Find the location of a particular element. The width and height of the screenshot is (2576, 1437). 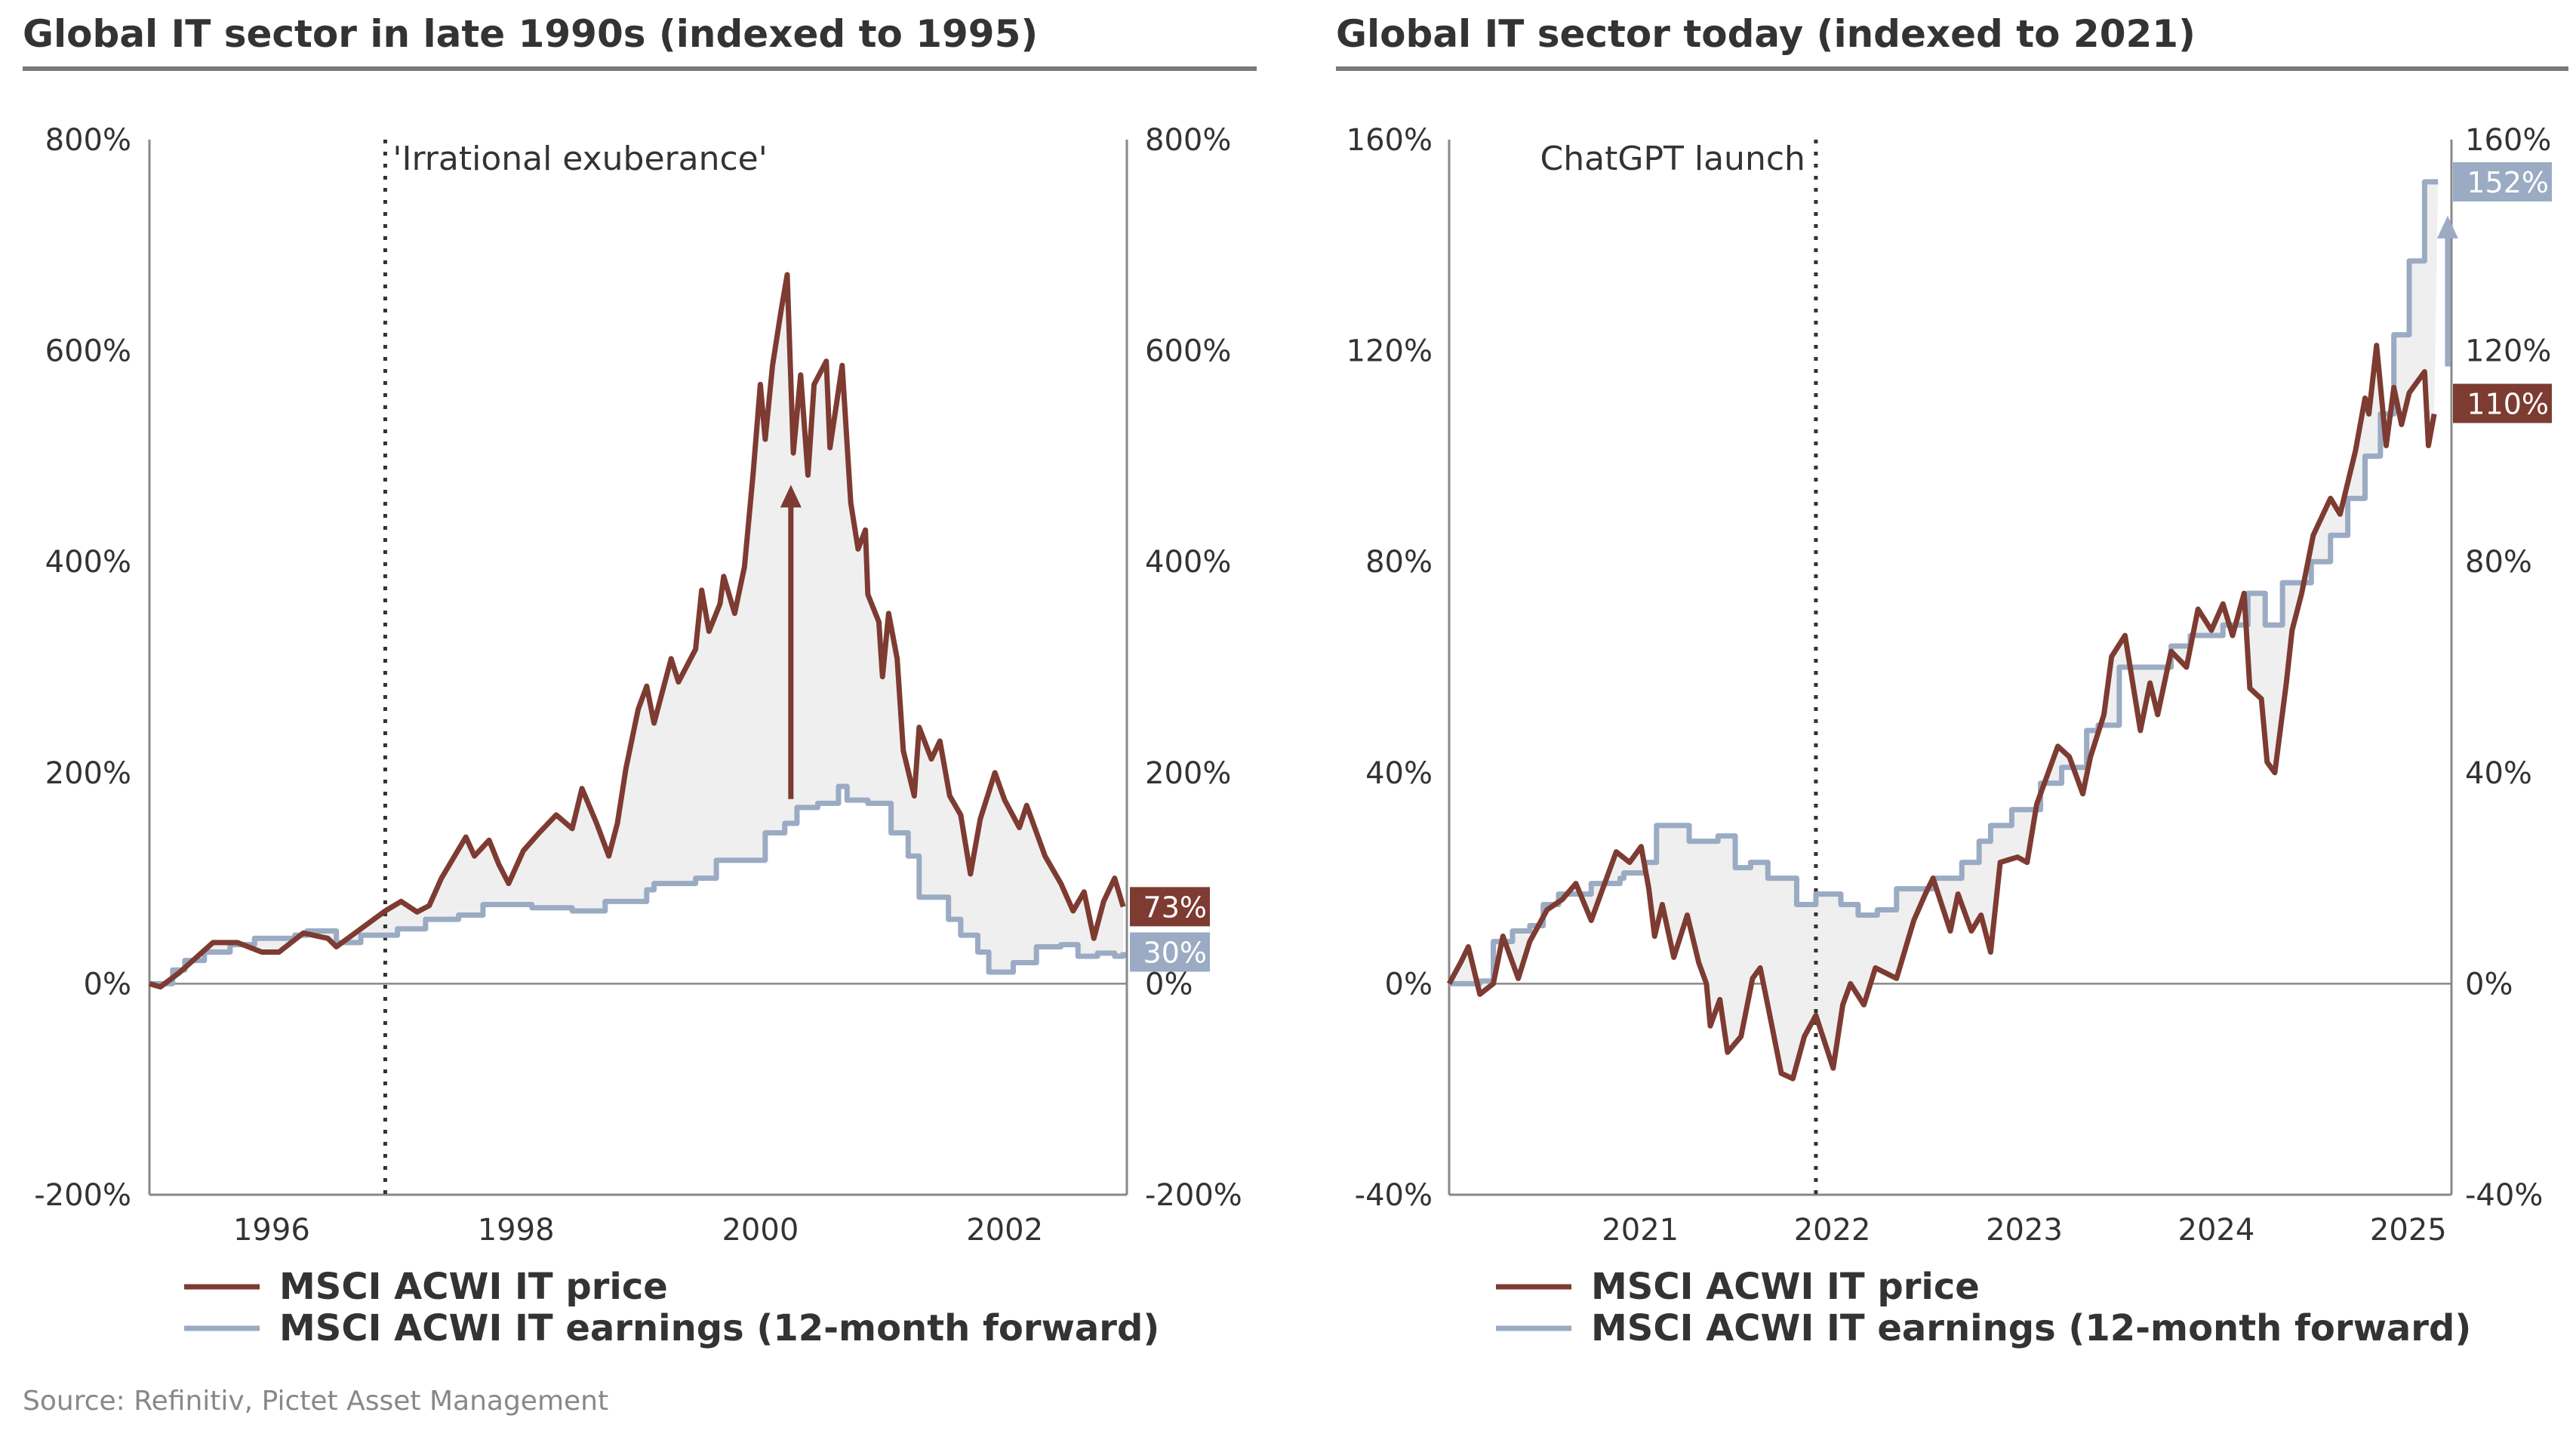

x-tick-label: 1996 is located at coordinates (271, 1230).